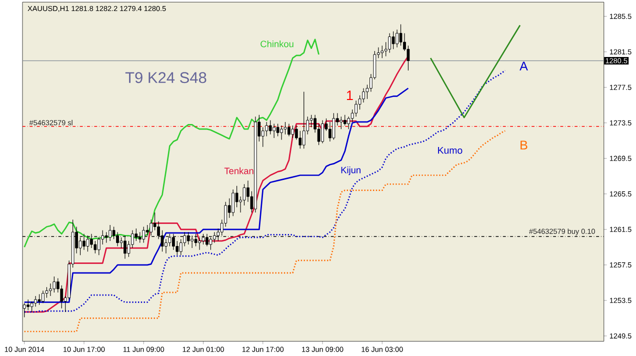 The height and width of the screenshot is (356, 636). What do you see at coordinates (524, 145) in the screenshot?
I see `series-label: B` at bounding box center [524, 145].